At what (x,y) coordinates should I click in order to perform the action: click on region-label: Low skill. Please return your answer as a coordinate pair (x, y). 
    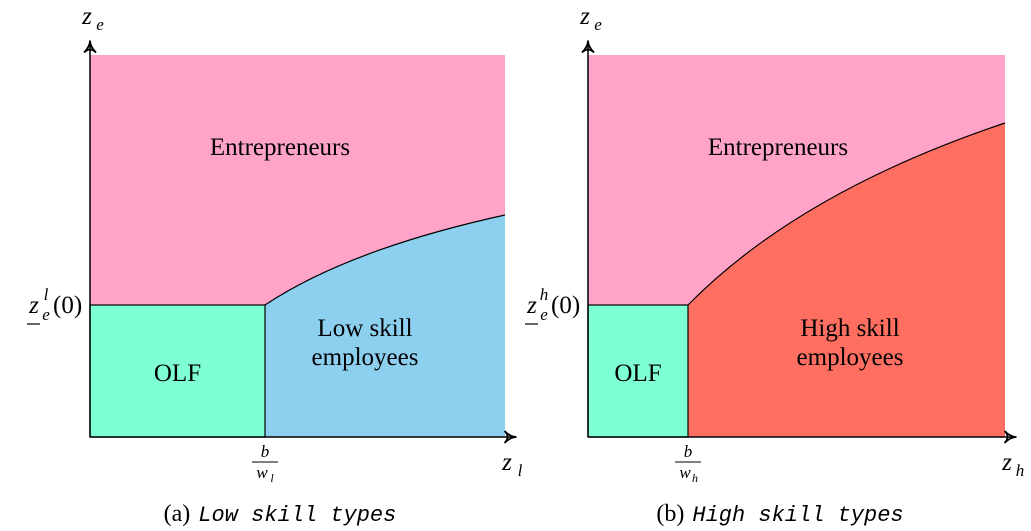
    Looking at the image, I should click on (364, 328).